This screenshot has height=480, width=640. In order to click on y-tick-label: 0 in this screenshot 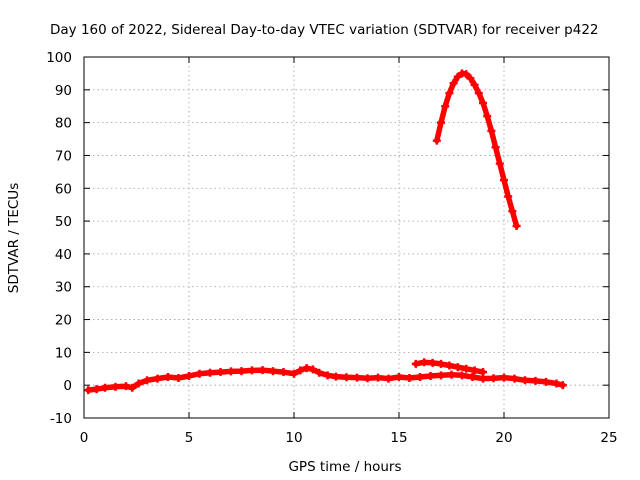, I will do `click(67, 386)`.